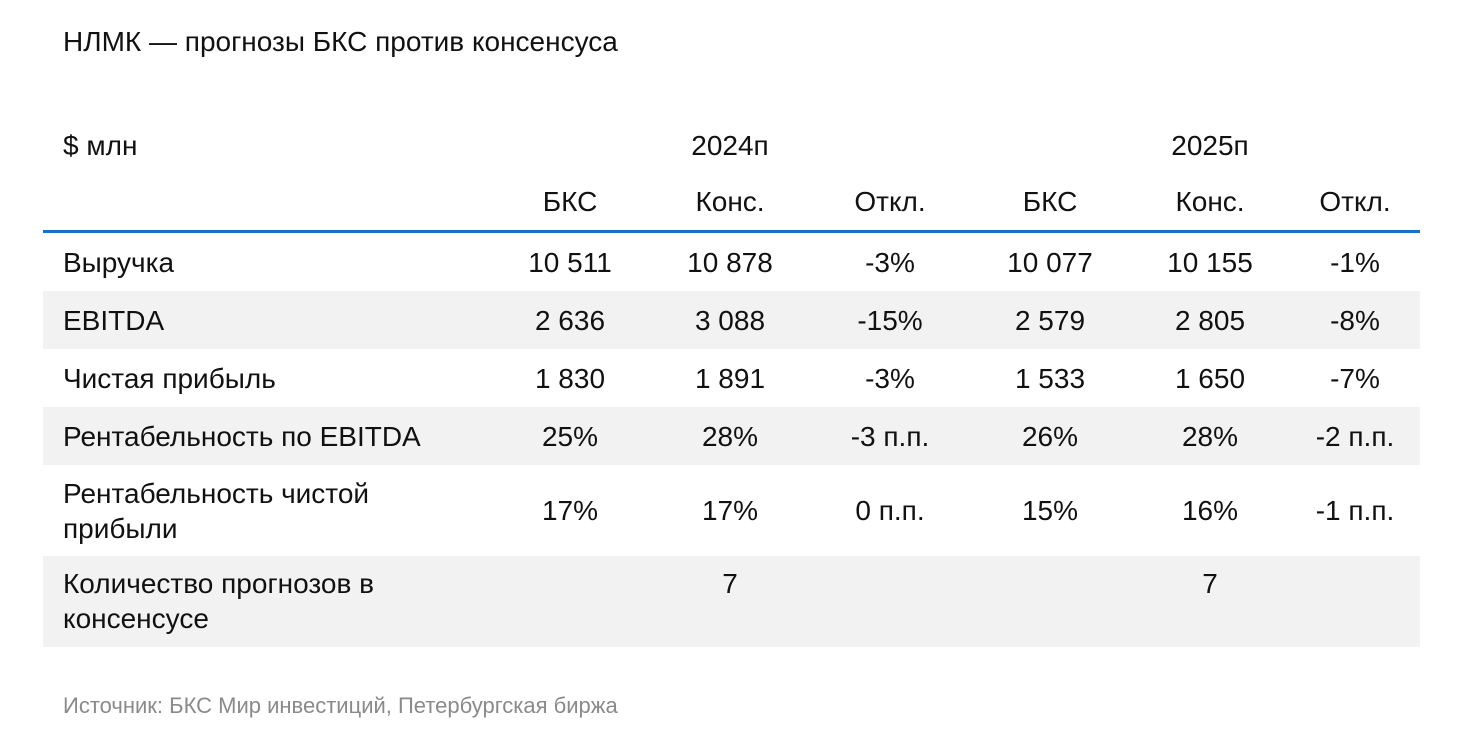 The image size is (1463, 740). What do you see at coordinates (1050, 378) in the screenshot?
I see `cell: 1 533` at bounding box center [1050, 378].